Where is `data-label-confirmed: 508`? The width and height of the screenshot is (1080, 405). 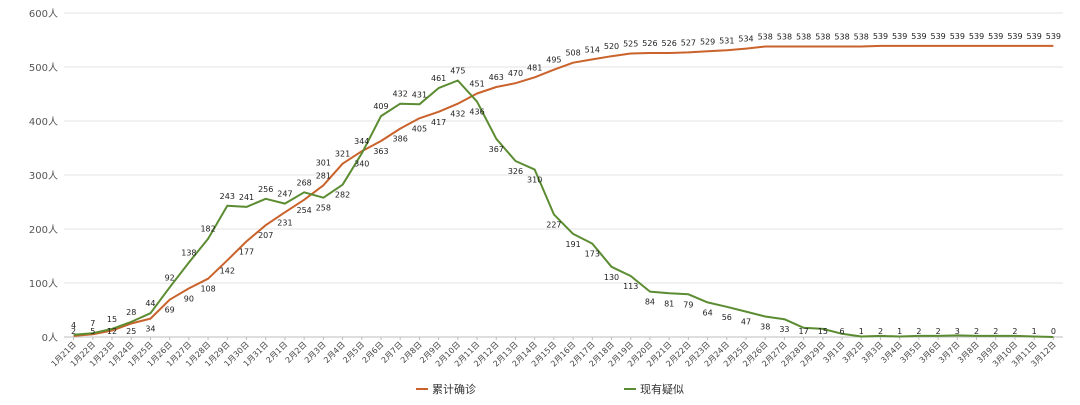
data-label-confirmed: 508 is located at coordinates (572, 53).